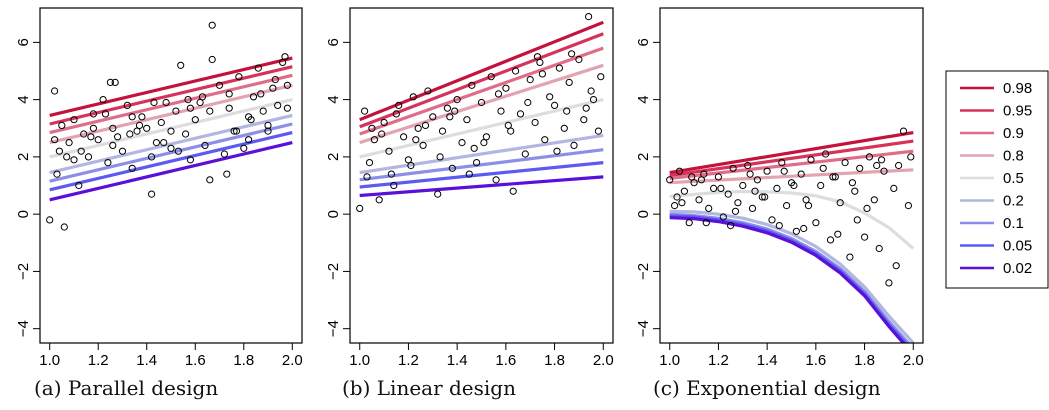  I want to click on quantile-line-0.95, so click(481, 80).